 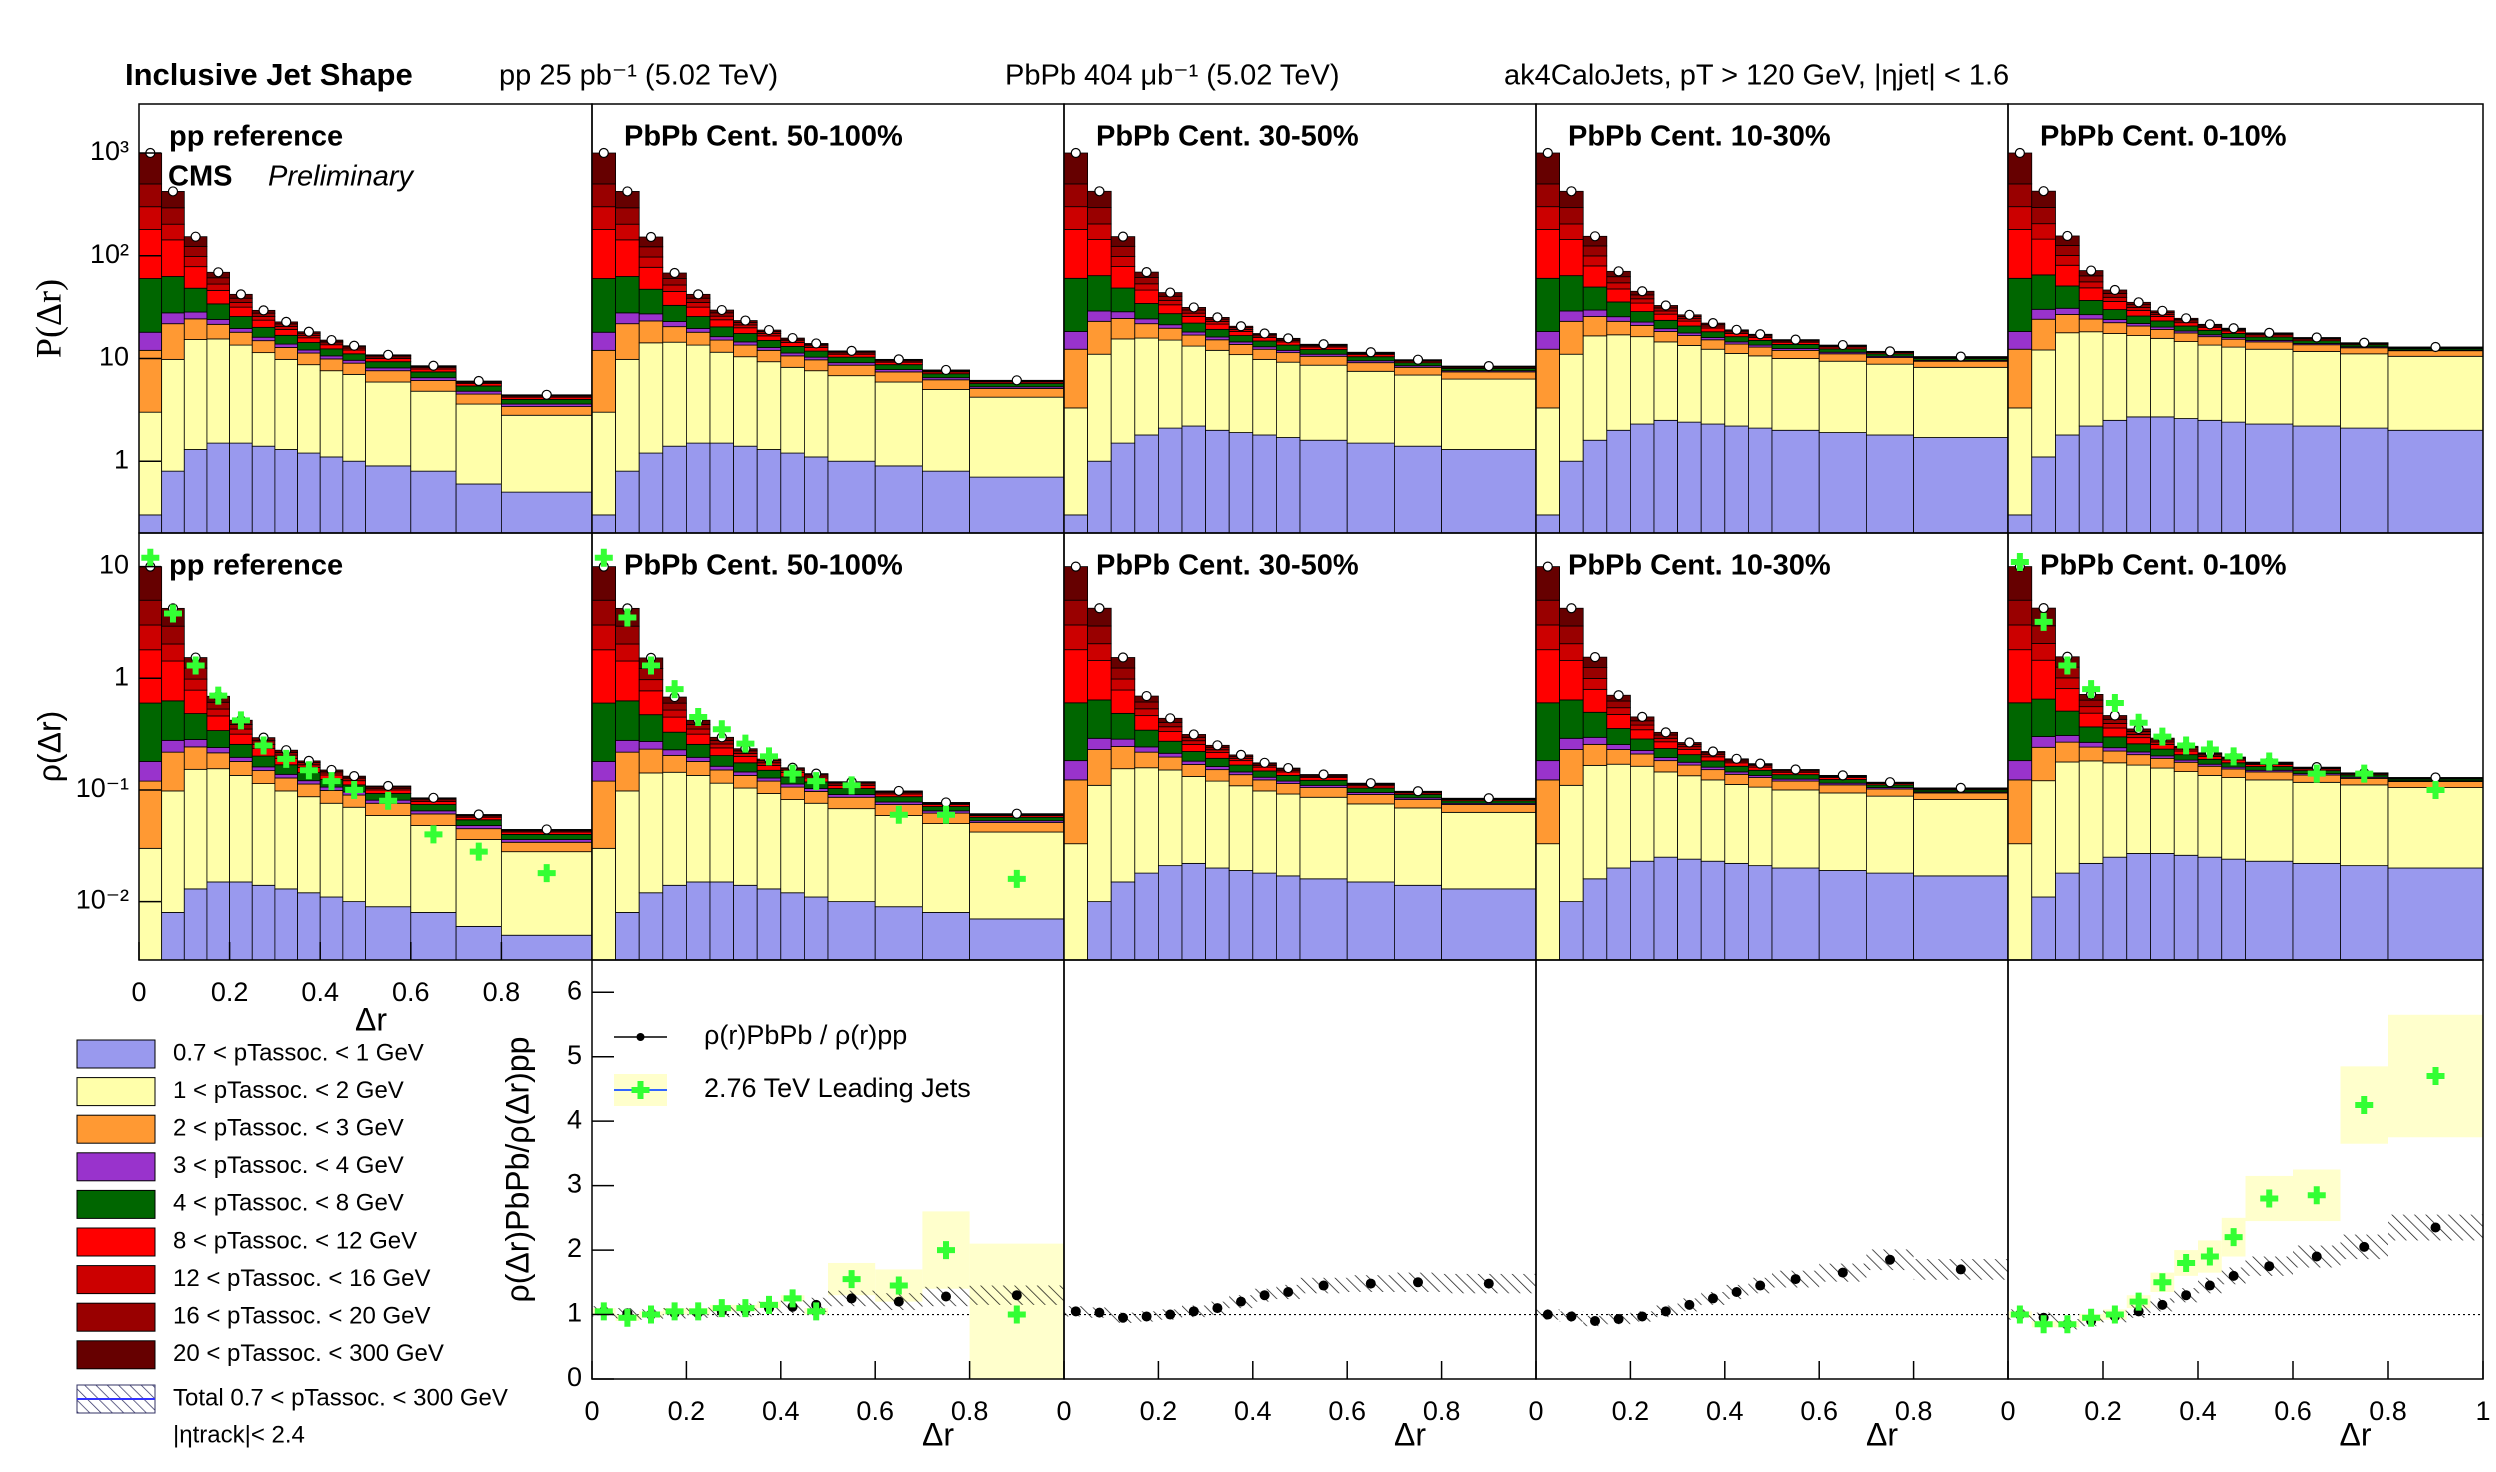 What do you see at coordinates (574, 1119) in the screenshot?
I see `y-tick-label: 4` at bounding box center [574, 1119].